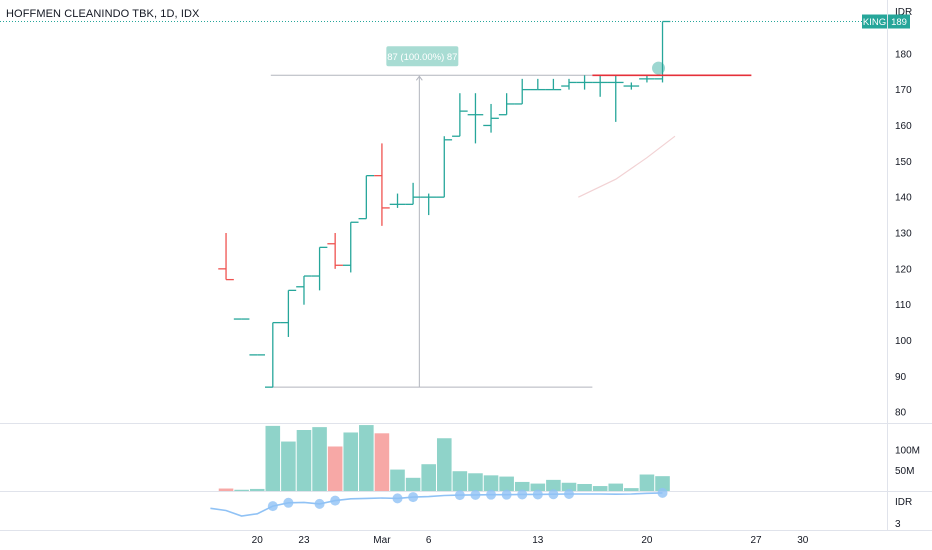 Image resolution: width=932 pixels, height=550 pixels. What do you see at coordinates (898, 524) in the screenshot?
I see `indicator-axis-tick: 3` at bounding box center [898, 524].